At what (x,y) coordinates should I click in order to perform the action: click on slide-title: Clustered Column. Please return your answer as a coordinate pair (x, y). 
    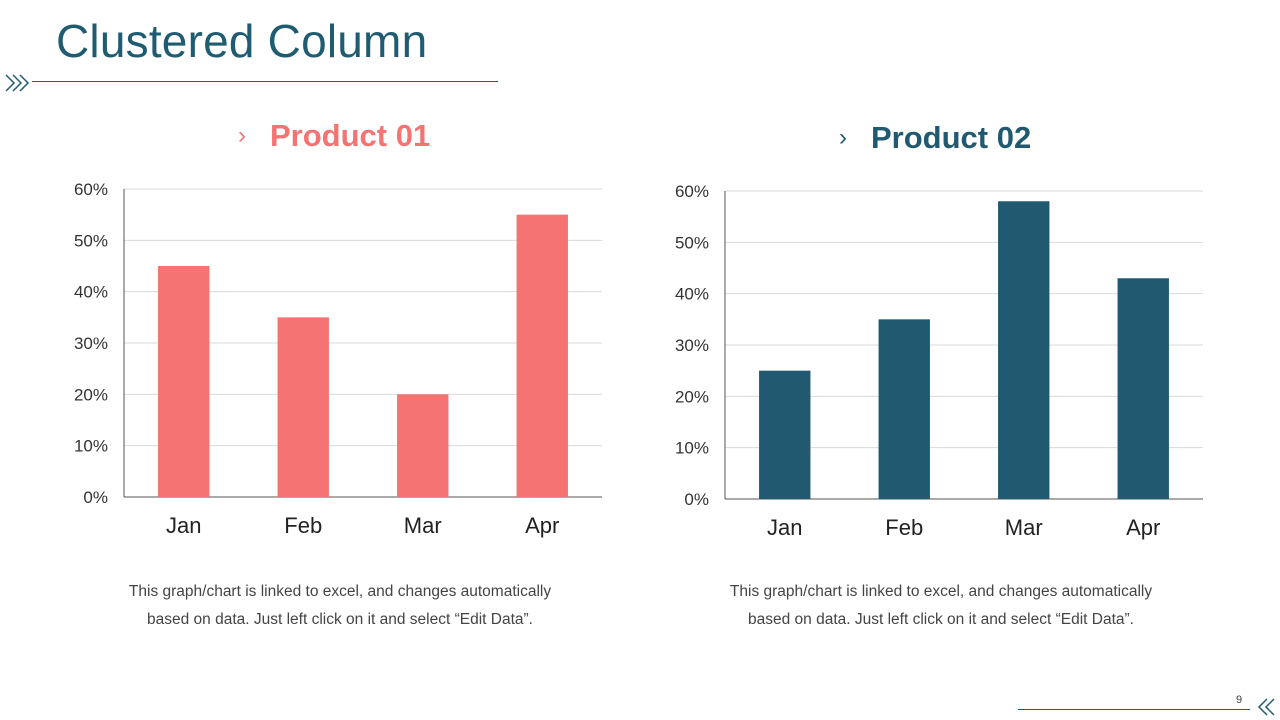
    Looking at the image, I should click on (242, 41).